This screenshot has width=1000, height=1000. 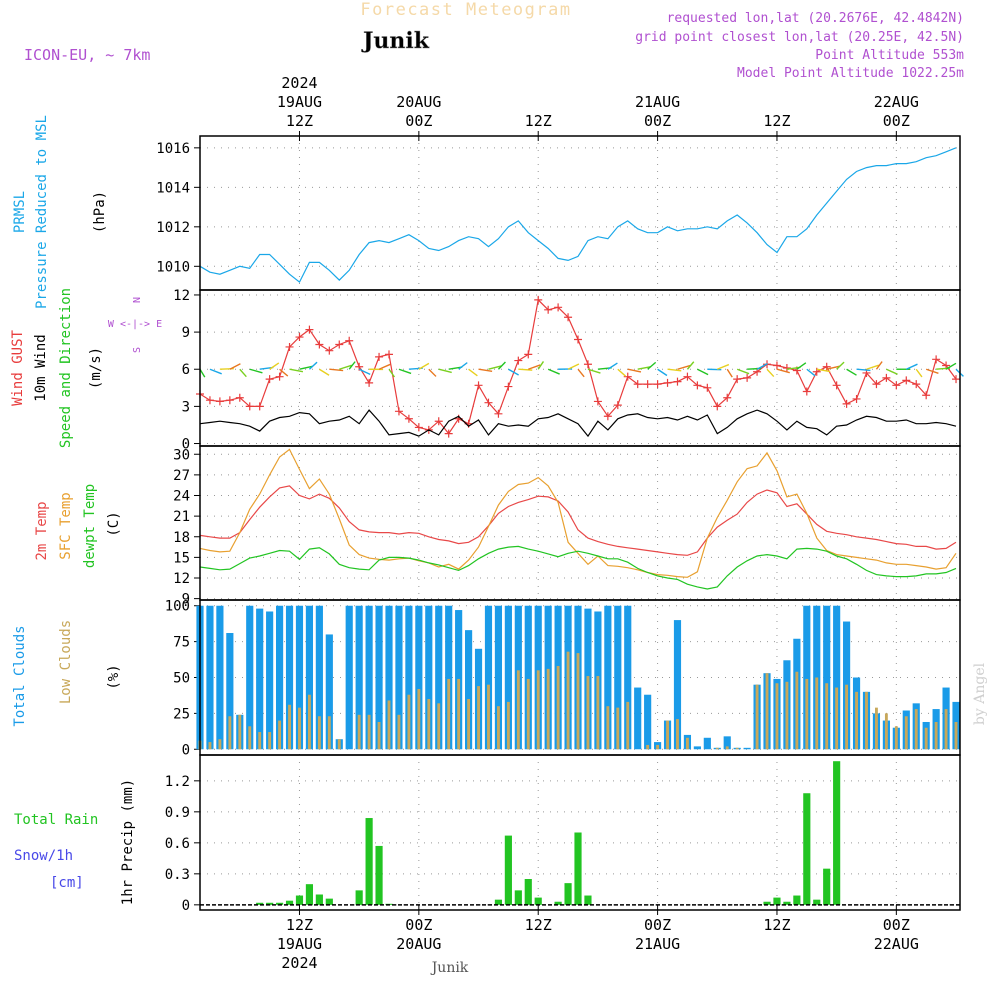 What do you see at coordinates (578, 215) in the screenshot?
I see `pressure-line` at bounding box center [578, 215].